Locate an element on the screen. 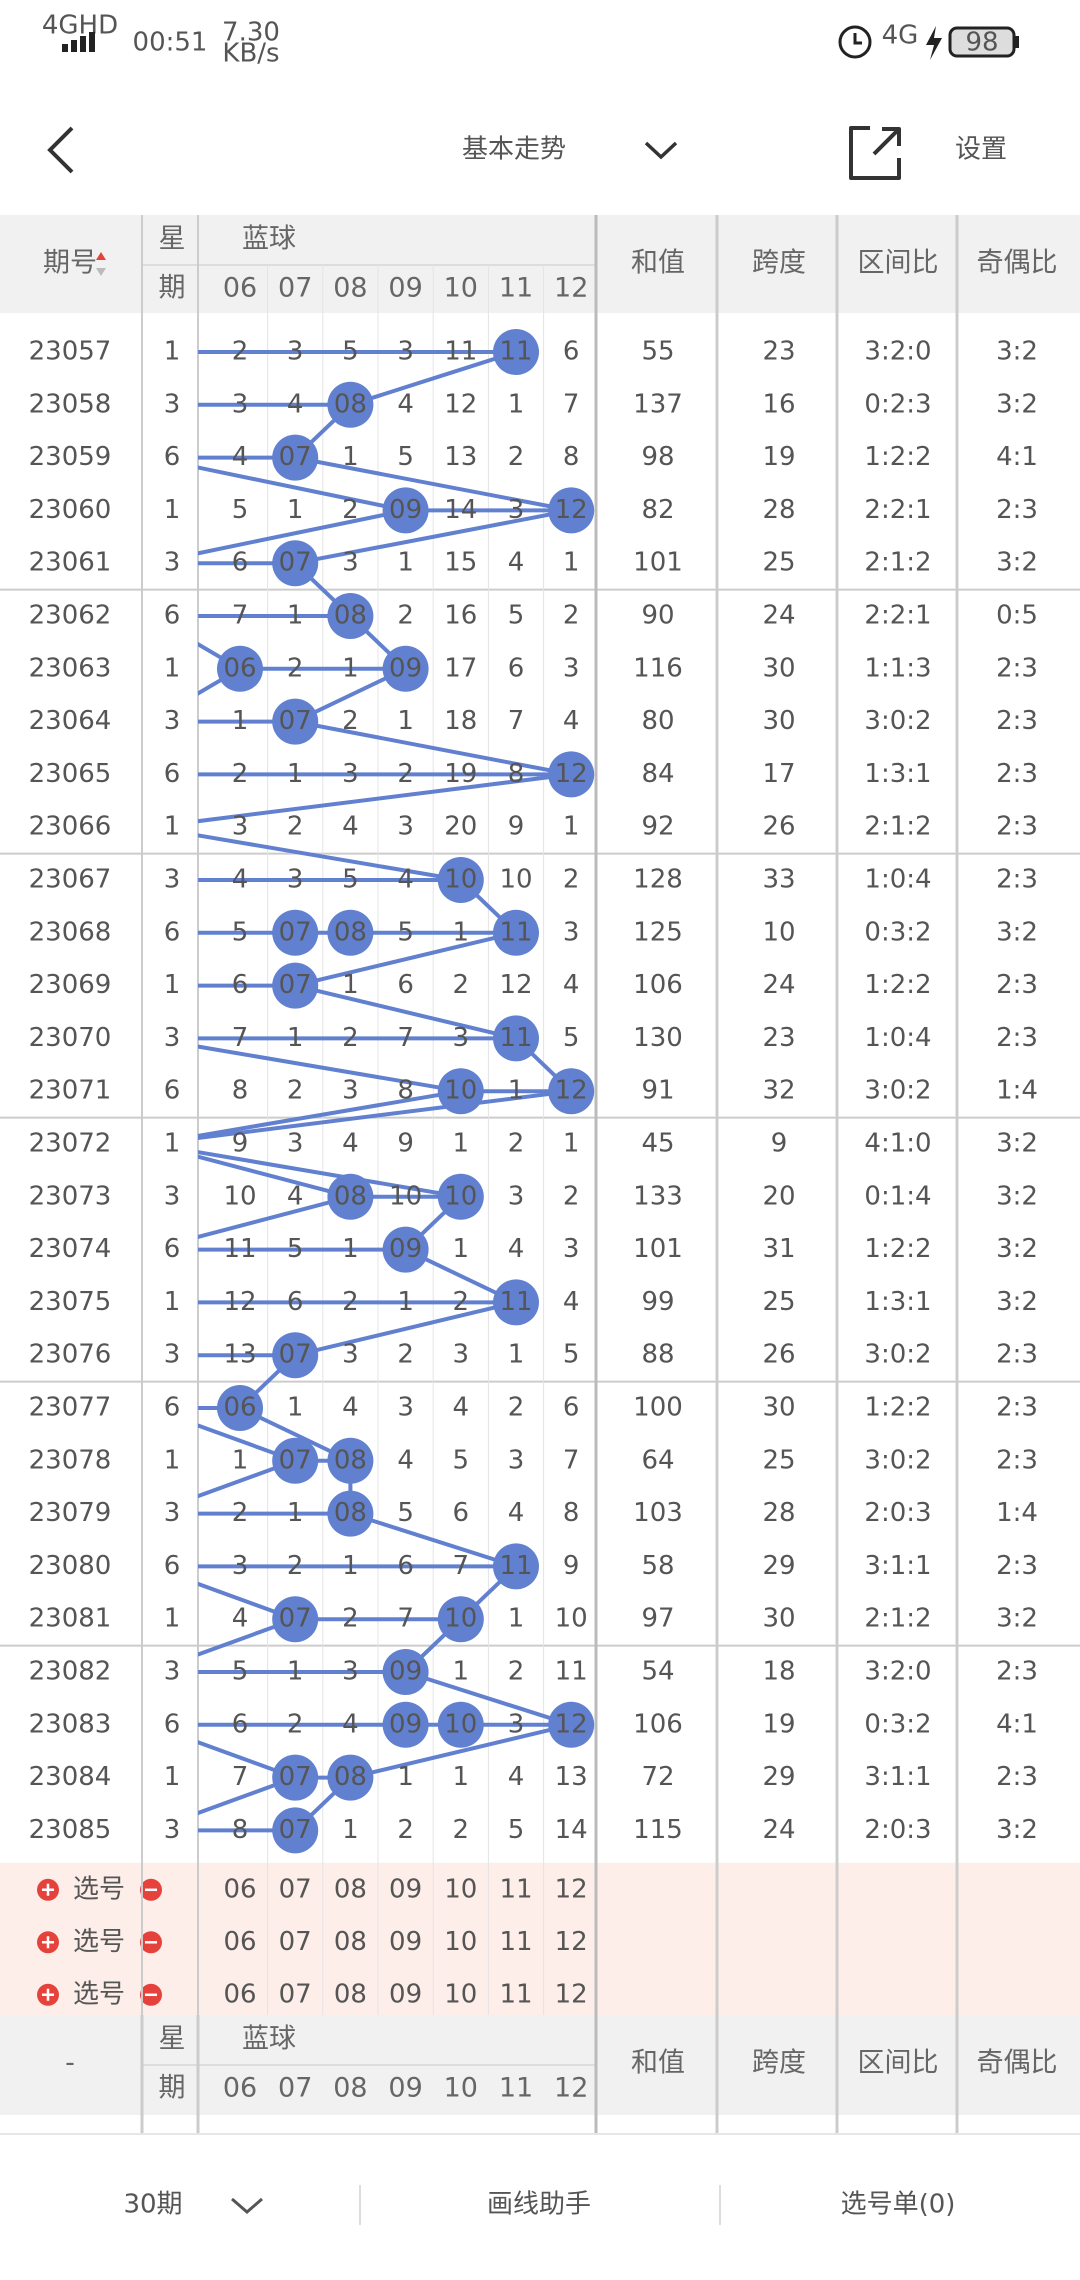  miss-count: 8 is located at coordinates (405, 1091).